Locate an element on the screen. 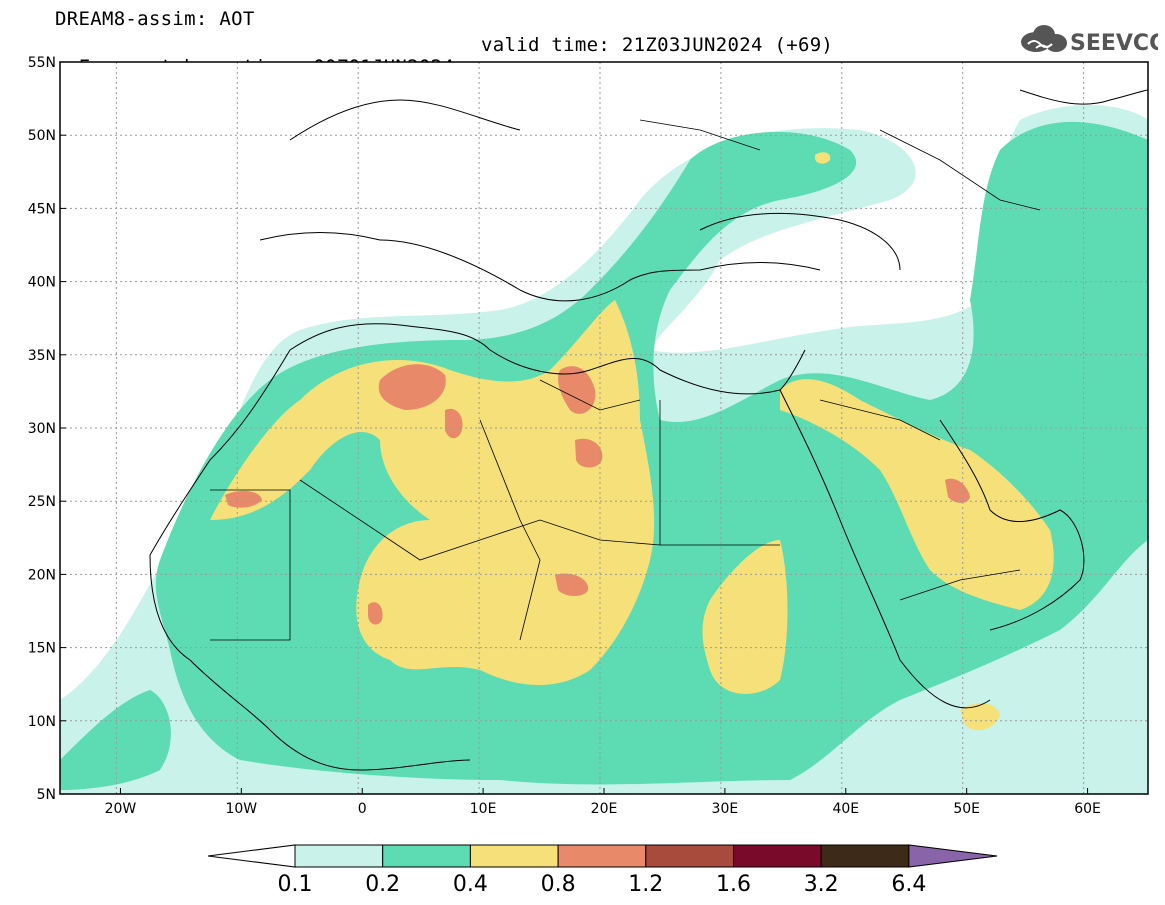  lon-tick-label: 20E is located at coordinates (604, 809).